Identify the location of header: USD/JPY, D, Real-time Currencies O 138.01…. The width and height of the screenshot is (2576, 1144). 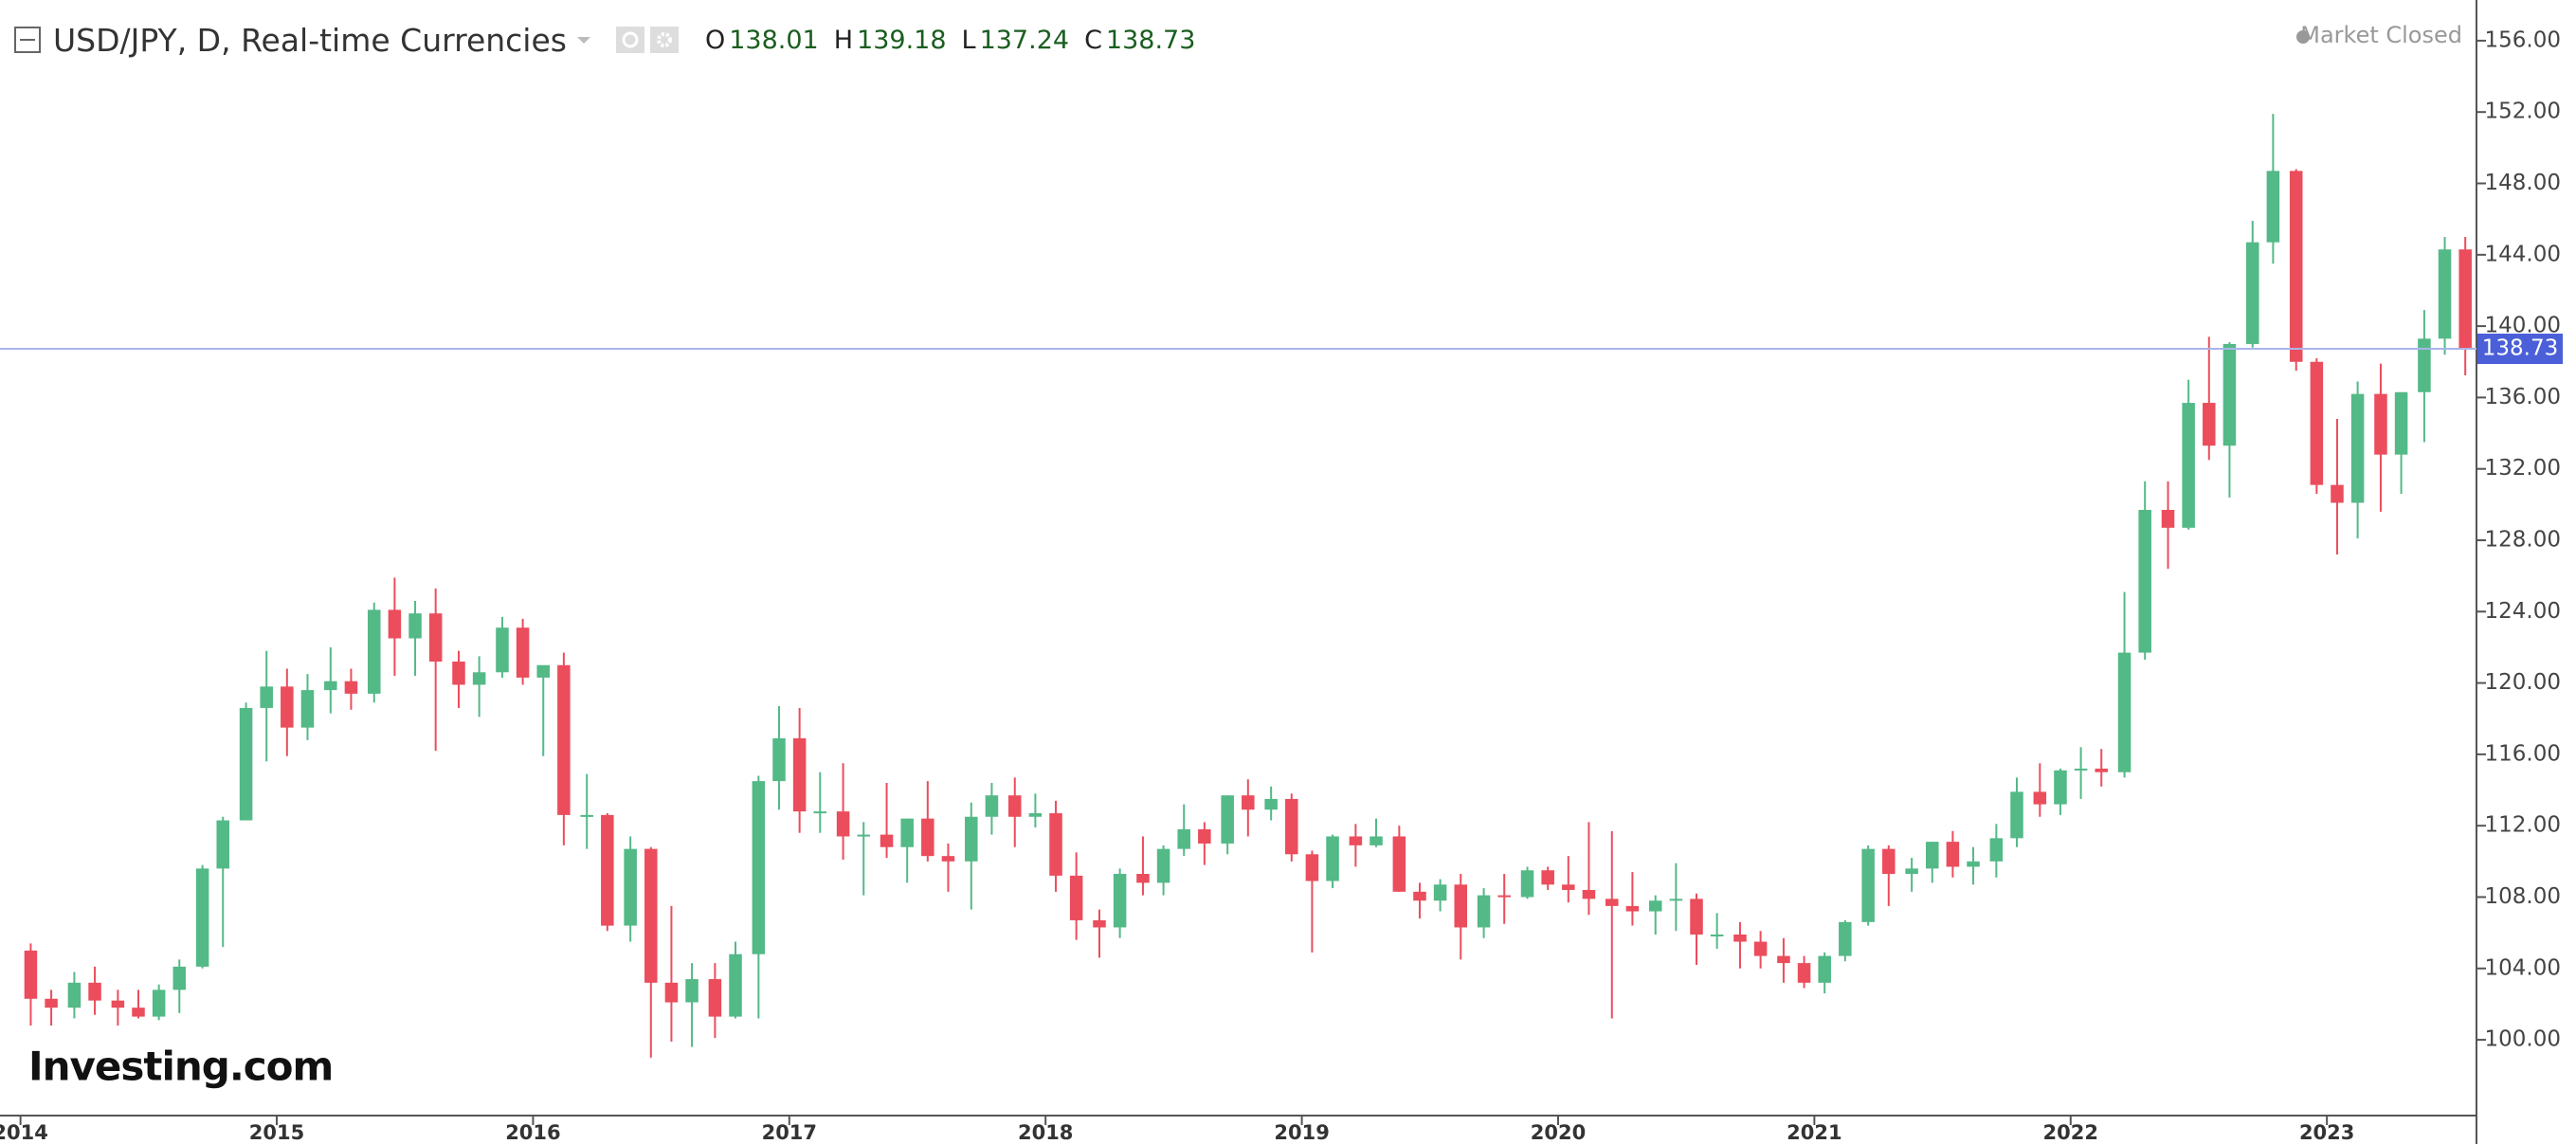
(604, 40).